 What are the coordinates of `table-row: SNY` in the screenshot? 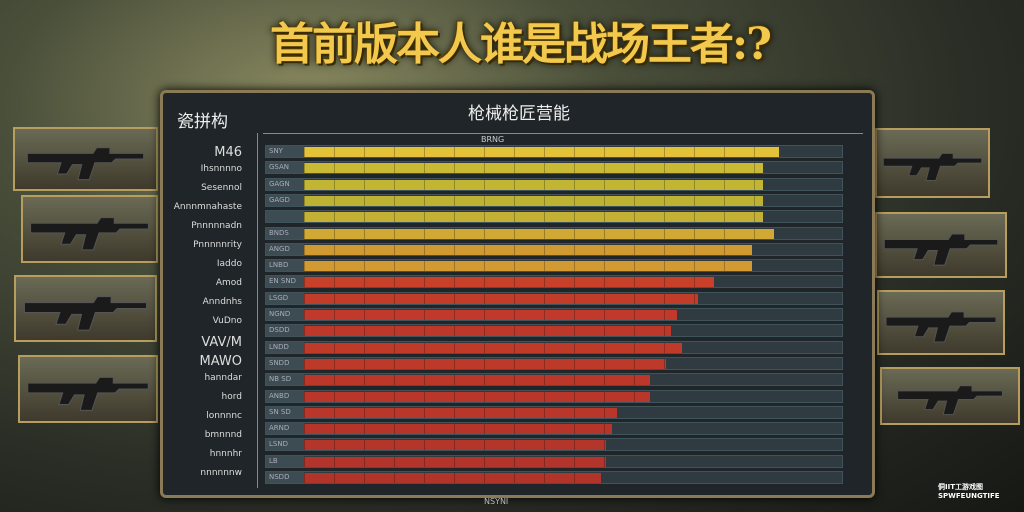 It's located at (554, 151).